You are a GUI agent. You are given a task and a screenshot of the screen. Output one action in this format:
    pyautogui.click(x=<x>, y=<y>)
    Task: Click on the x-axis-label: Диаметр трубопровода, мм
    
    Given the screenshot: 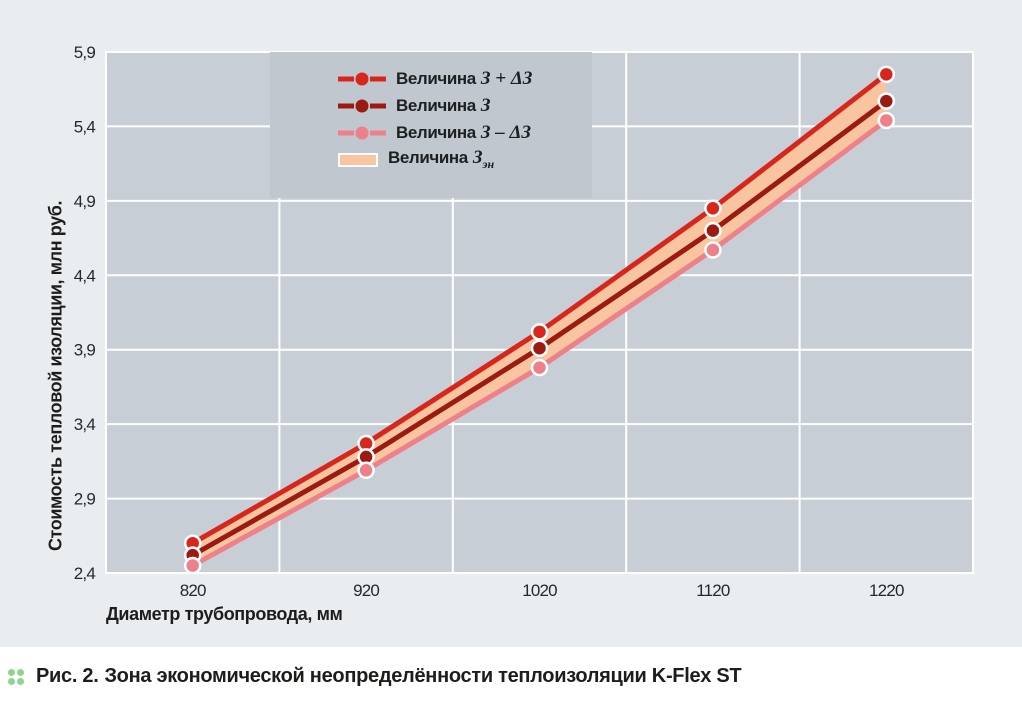 What is the action you would take?
    pyautogui.click(x=224, y=614)
    